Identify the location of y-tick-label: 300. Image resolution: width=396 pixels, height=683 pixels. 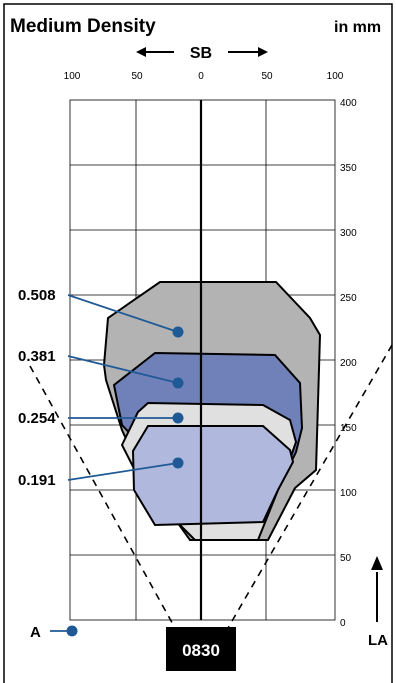
(348, 233).